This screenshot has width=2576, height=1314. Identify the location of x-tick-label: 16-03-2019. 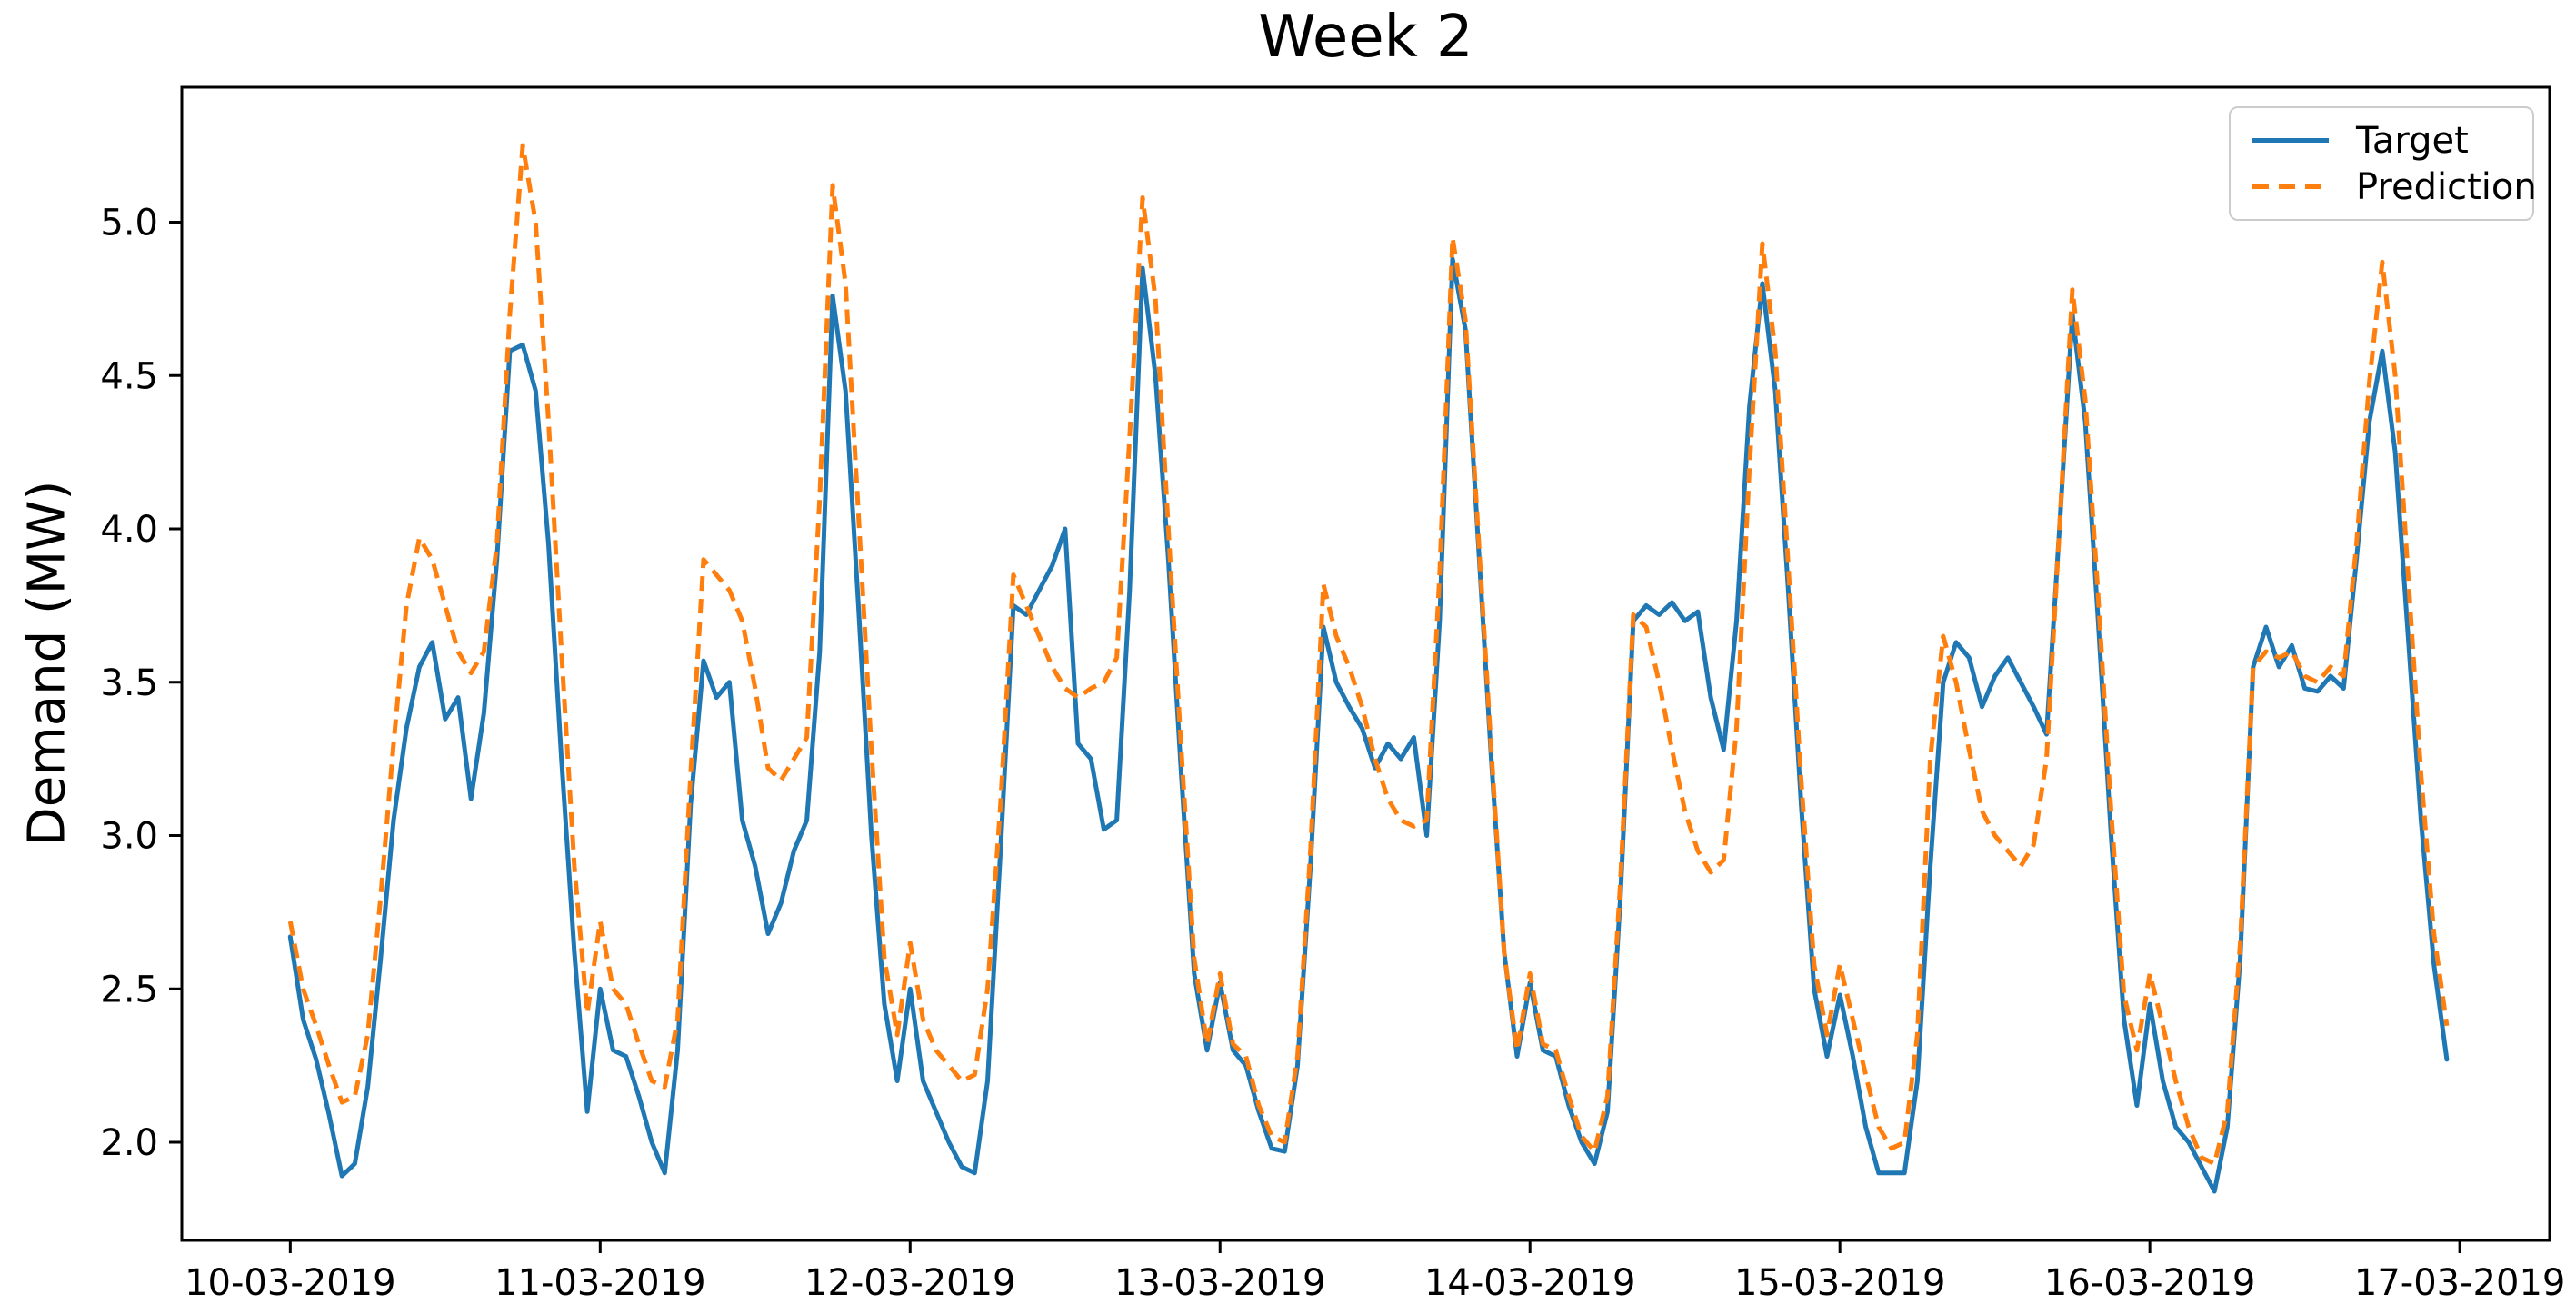
(2149, 1283).